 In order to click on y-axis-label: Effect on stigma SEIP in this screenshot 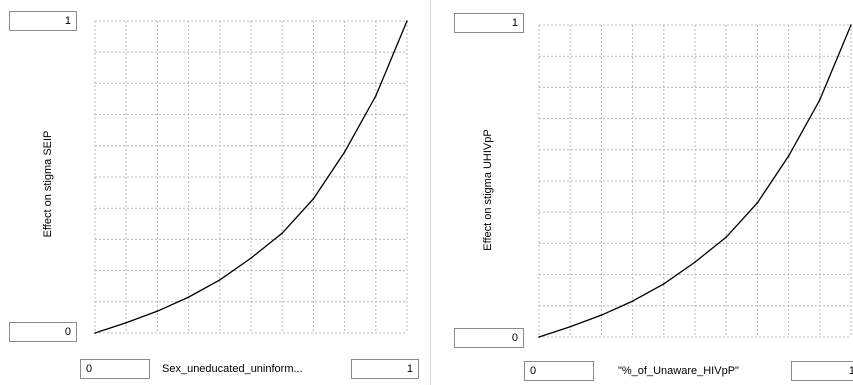, I will do `click(48, 184)`.